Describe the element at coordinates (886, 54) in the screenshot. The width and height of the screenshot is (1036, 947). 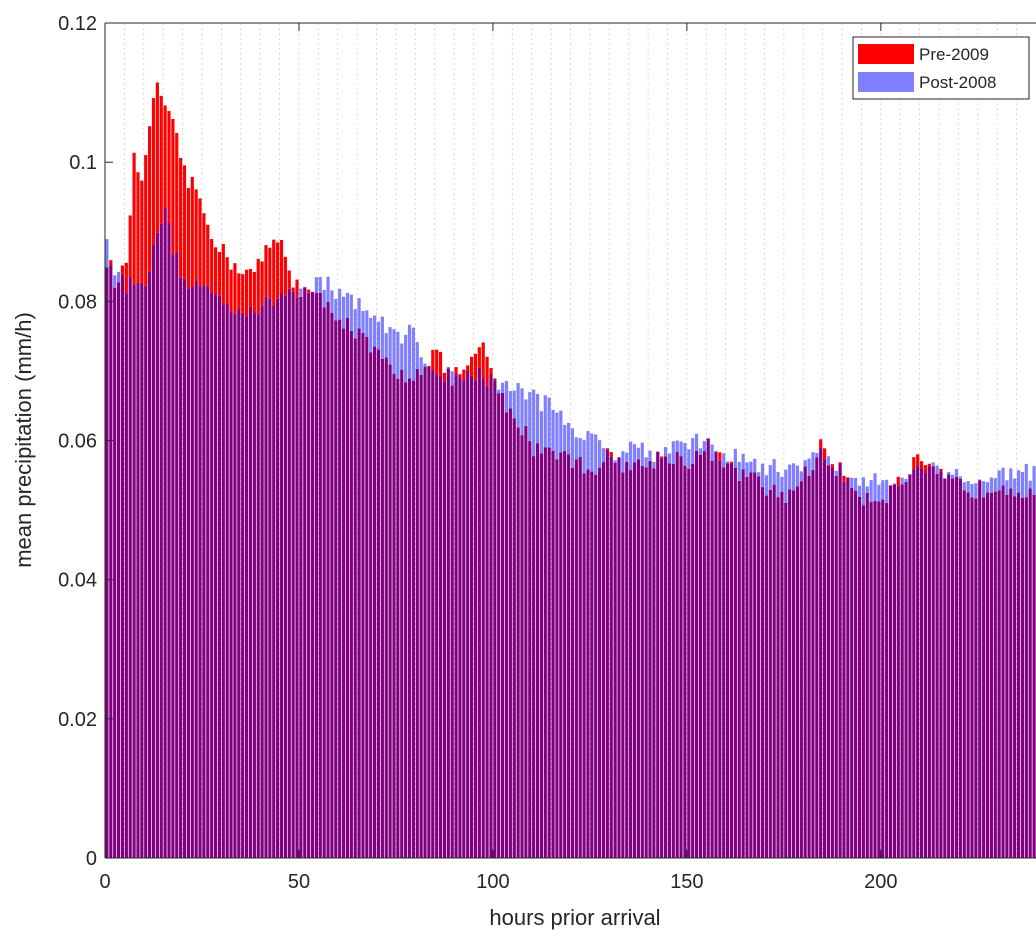
I see `legend-swatch-pre-2009` at that location.